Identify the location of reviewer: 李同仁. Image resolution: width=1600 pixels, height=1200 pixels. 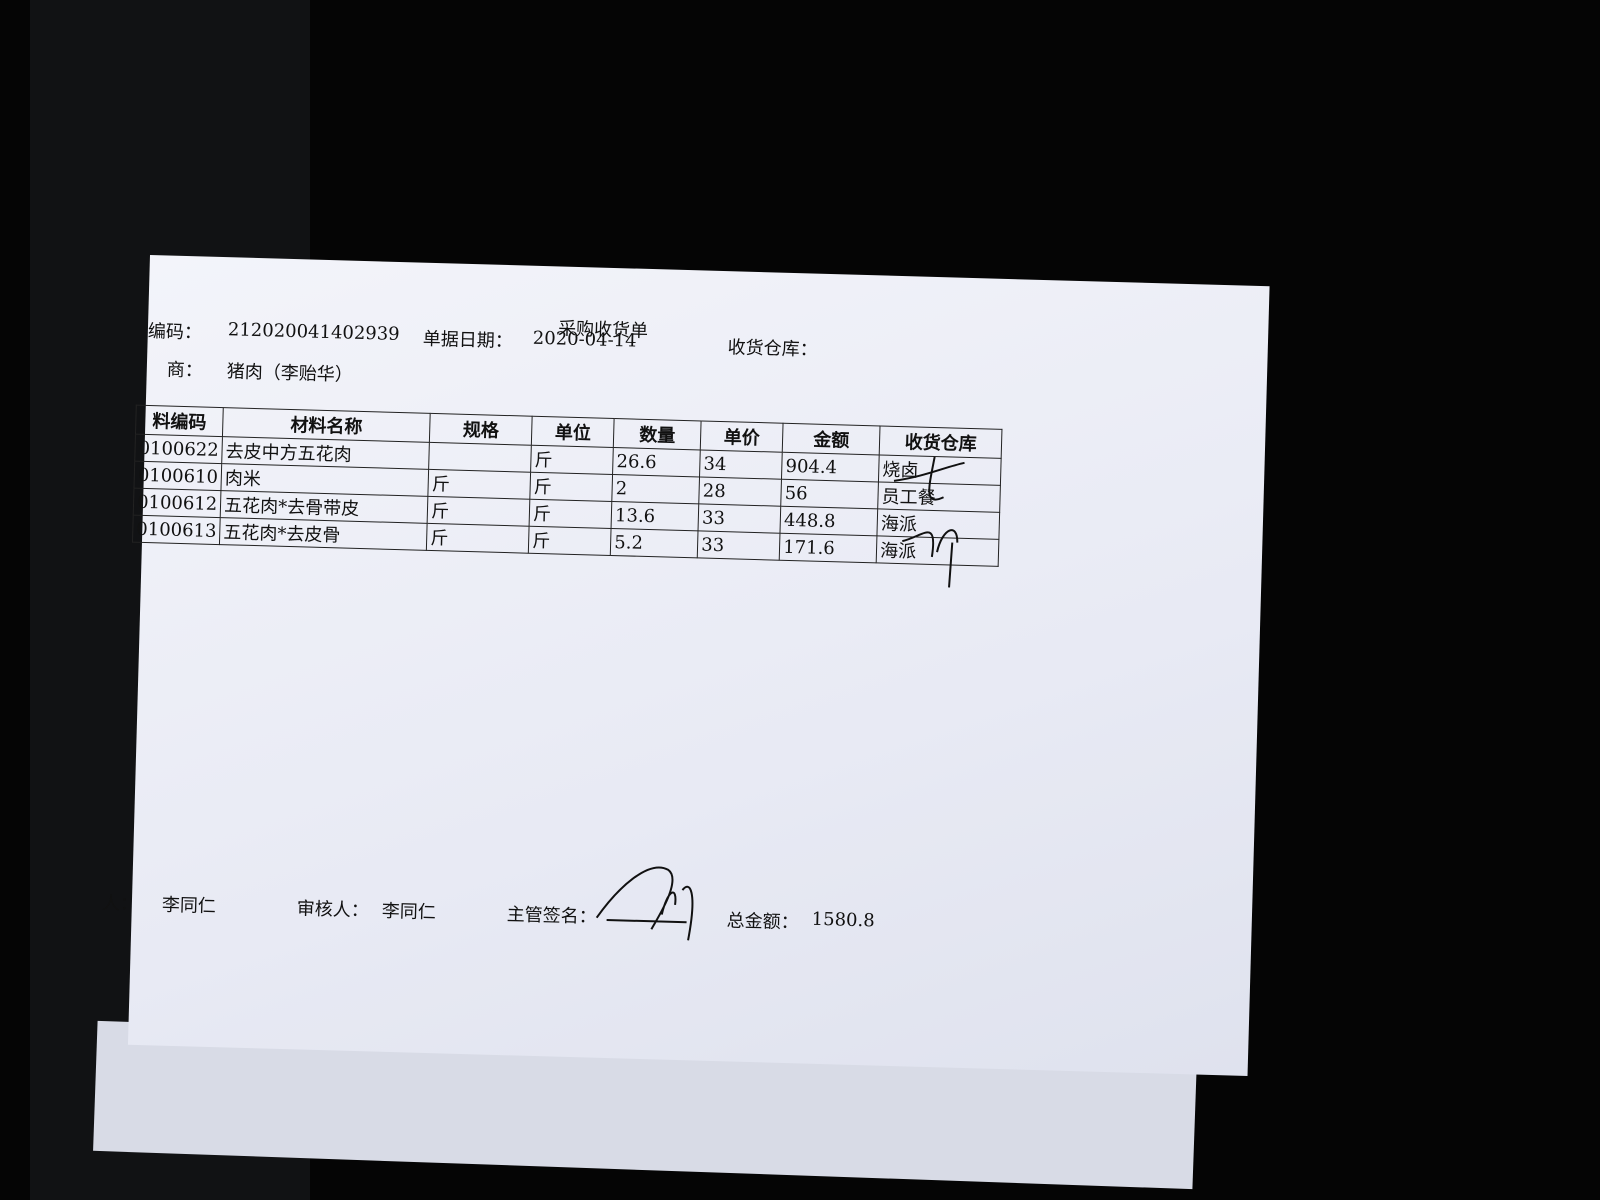
(409, 912).